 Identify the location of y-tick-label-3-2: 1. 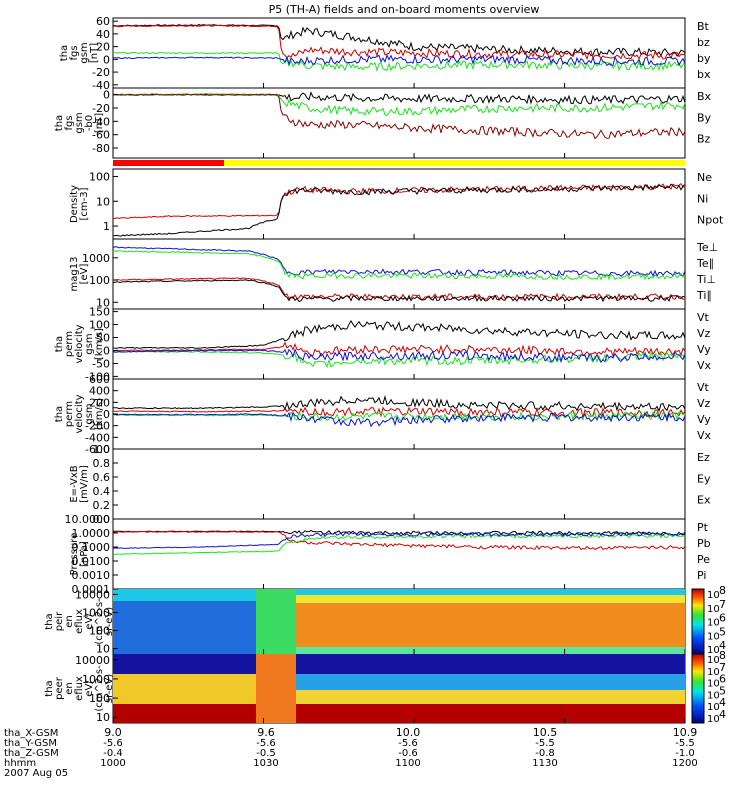
(106, 226).